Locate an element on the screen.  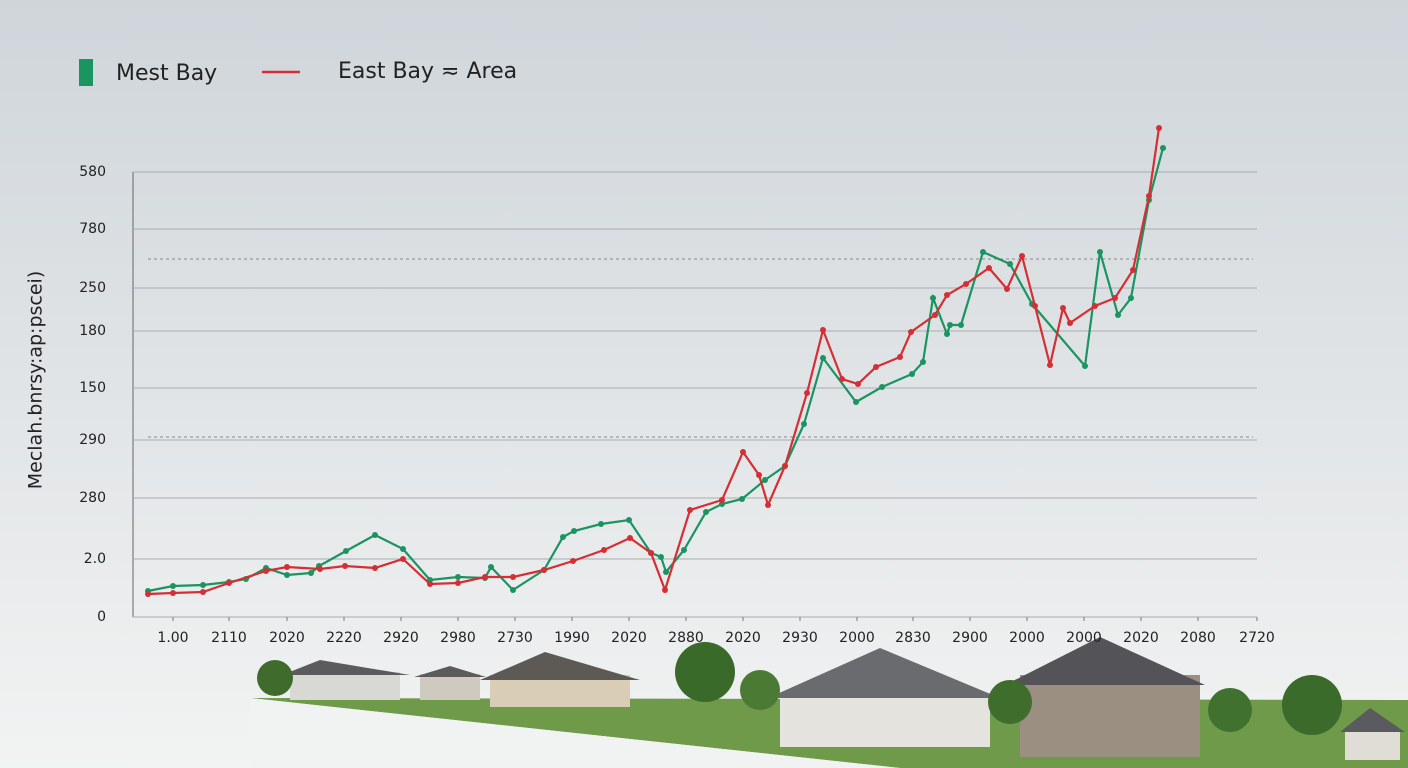
legend-swatch is located at coordinates (86, 72).